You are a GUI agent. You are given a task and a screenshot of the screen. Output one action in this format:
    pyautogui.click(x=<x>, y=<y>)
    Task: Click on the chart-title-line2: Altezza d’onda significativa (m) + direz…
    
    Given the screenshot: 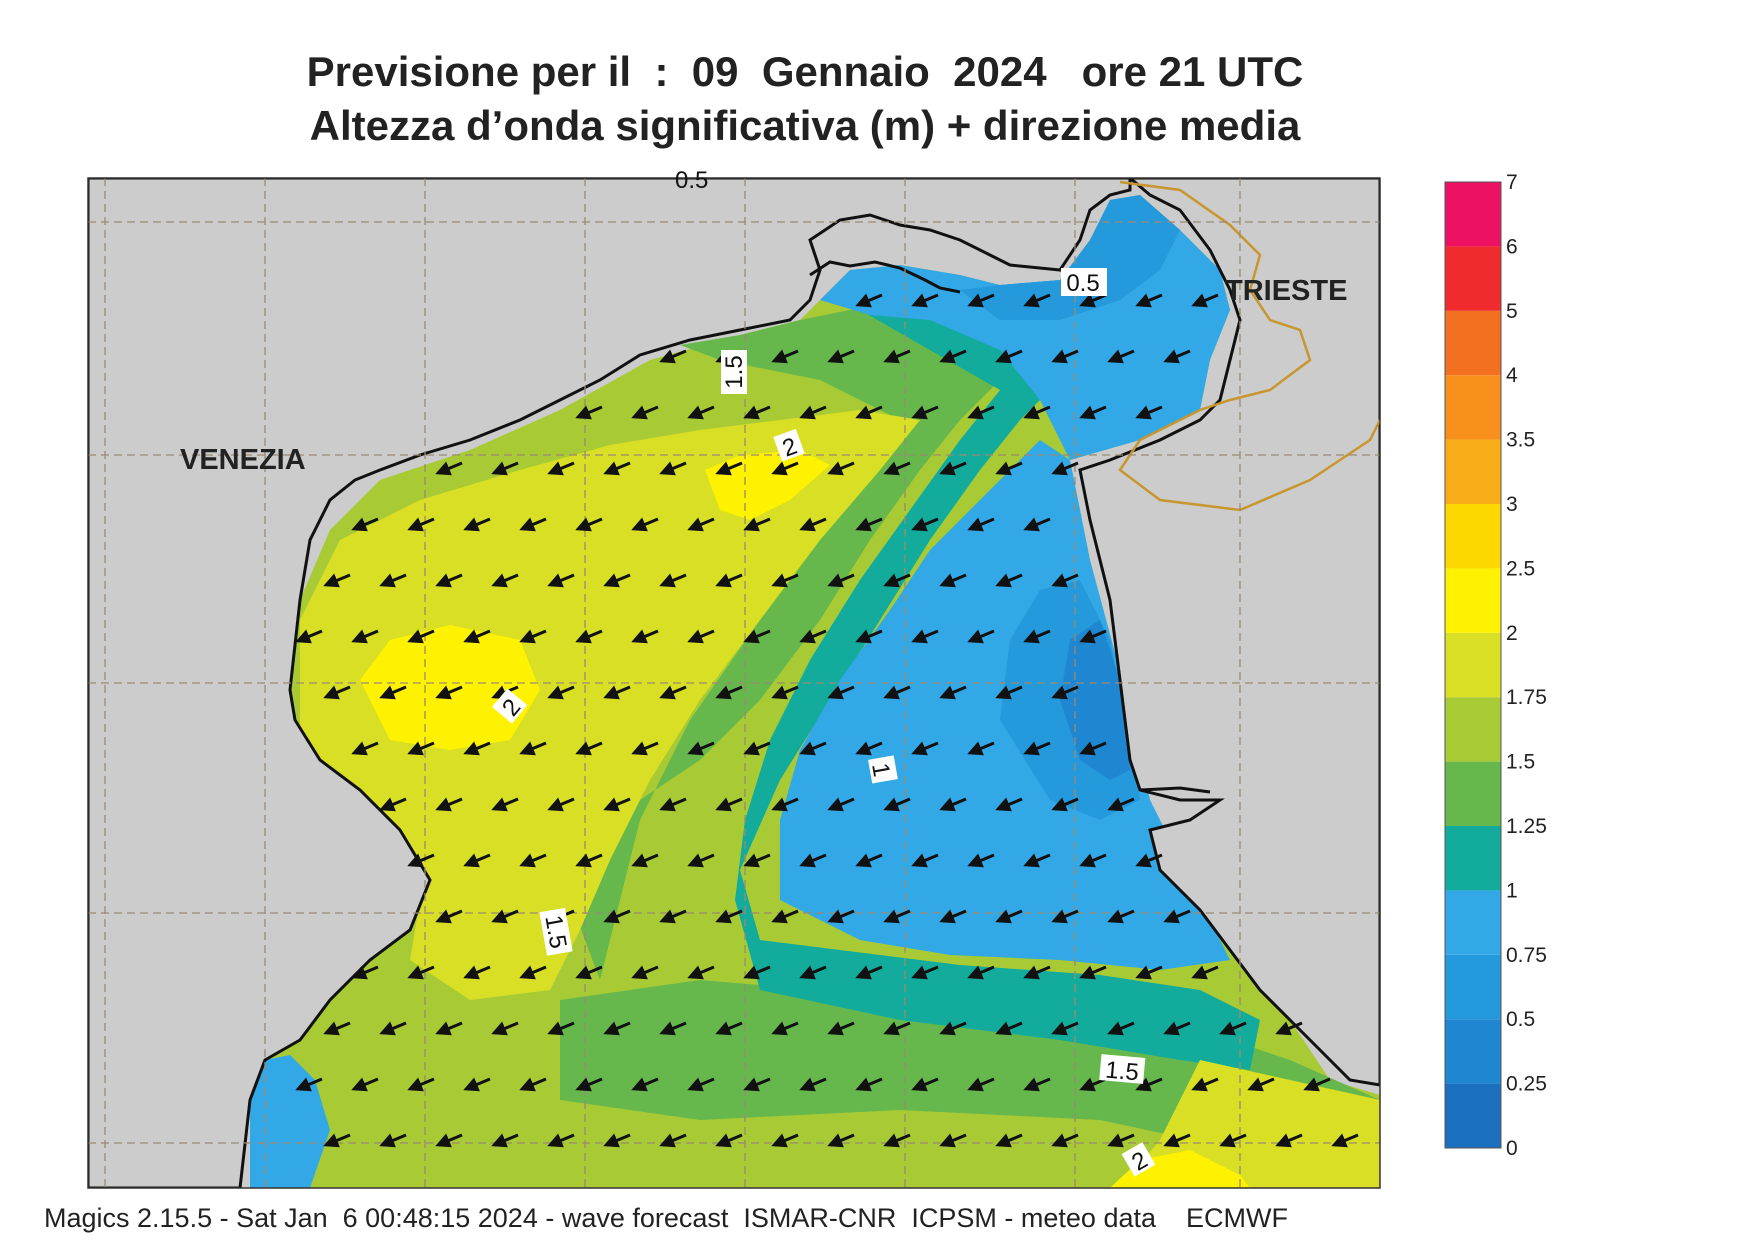 What is the action you would take?
    pyautogui.click(x=805, y=125)
    